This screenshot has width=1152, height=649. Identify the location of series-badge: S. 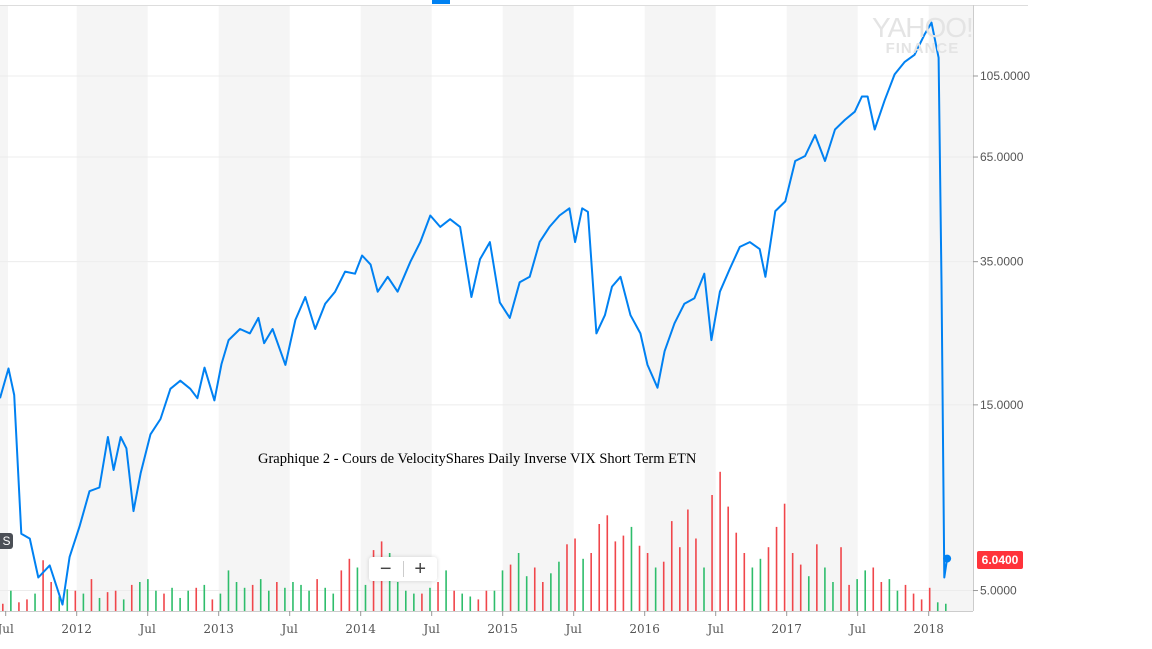
(6, 541).